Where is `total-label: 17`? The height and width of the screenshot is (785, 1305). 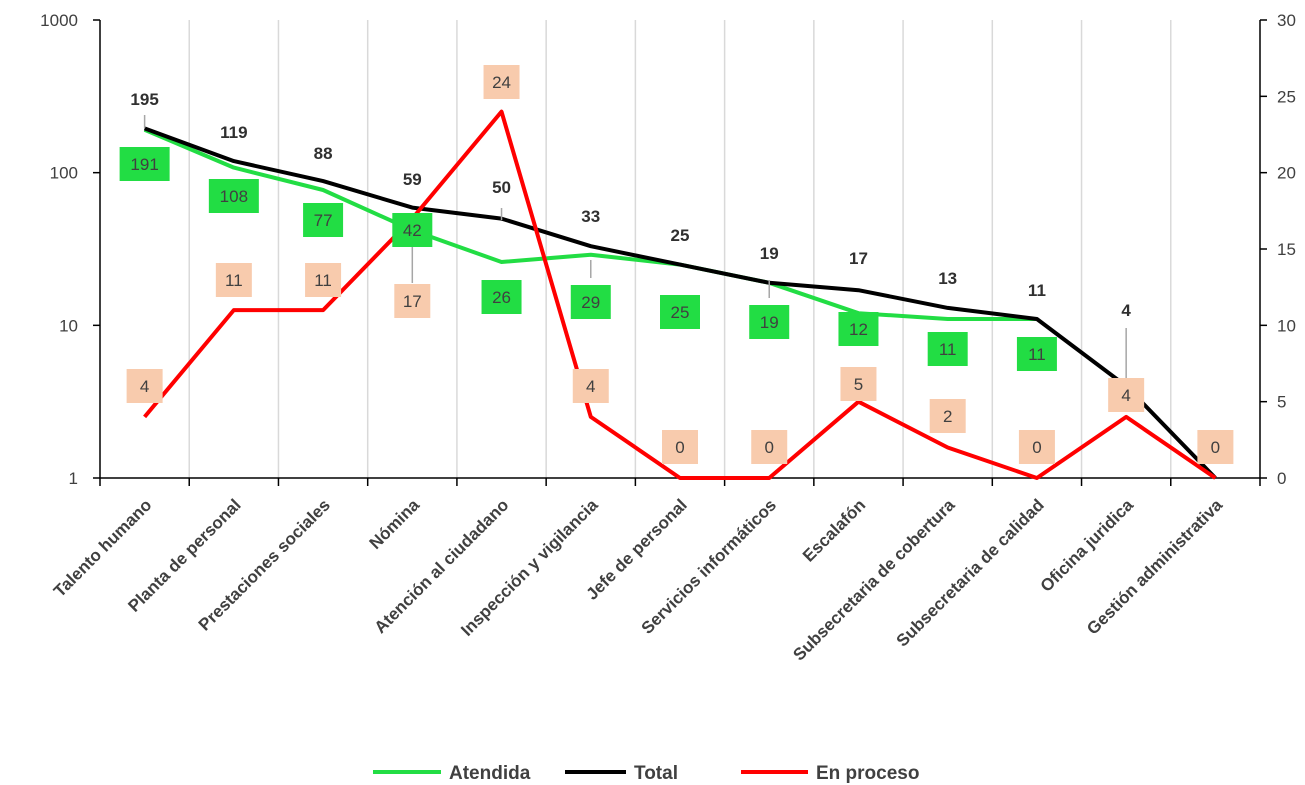
total-label: 17 is located at coordinates (858, 258).